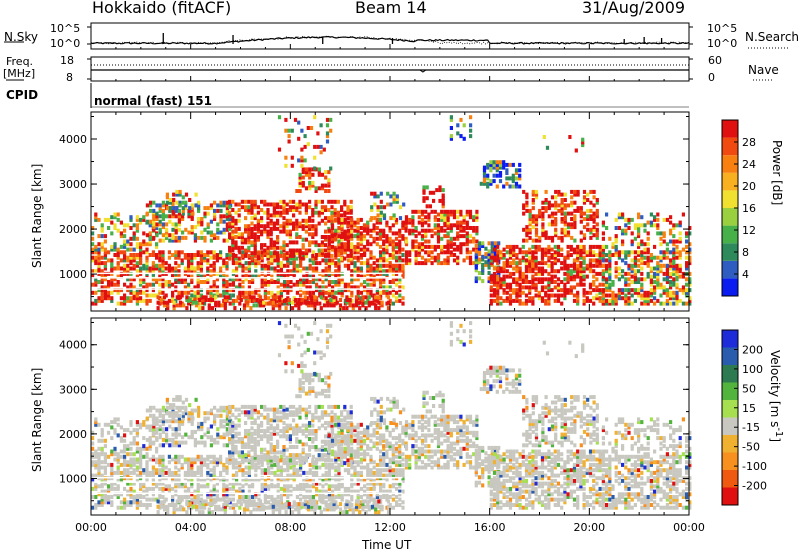 This screenshot has width=800, height=554. Describe the element at coordinates (348, 236) in the screenshot. I see `power-point-1991` at that location.